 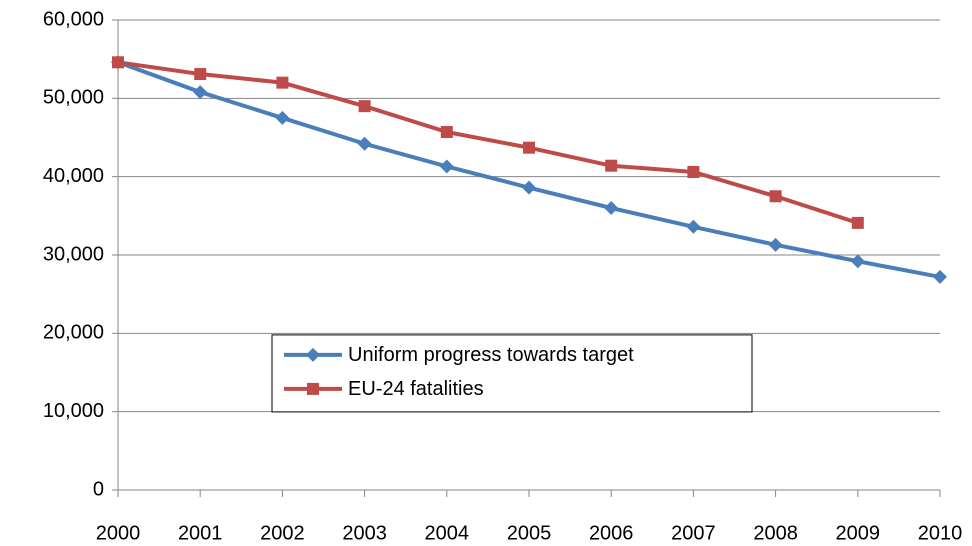 I want to click on legend-label: EU-24 fatalities, so click(x=416, y=389).